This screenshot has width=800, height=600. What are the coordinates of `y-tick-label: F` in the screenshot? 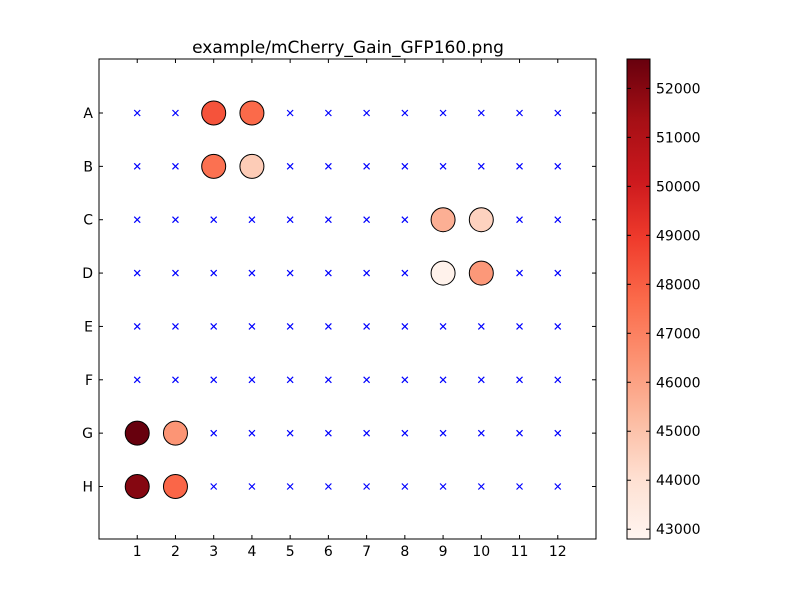 It's located at (89, 381).